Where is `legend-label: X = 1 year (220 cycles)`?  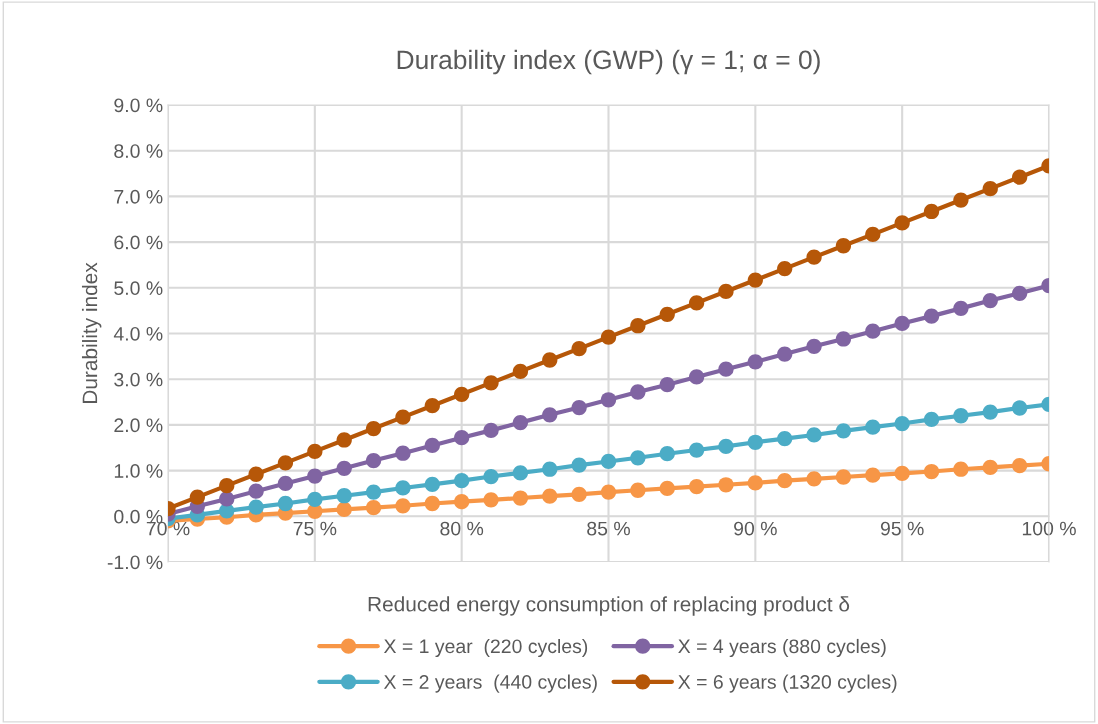 legend-label: X = 1 year (220 cycles) is located at coordinates (485, 648).